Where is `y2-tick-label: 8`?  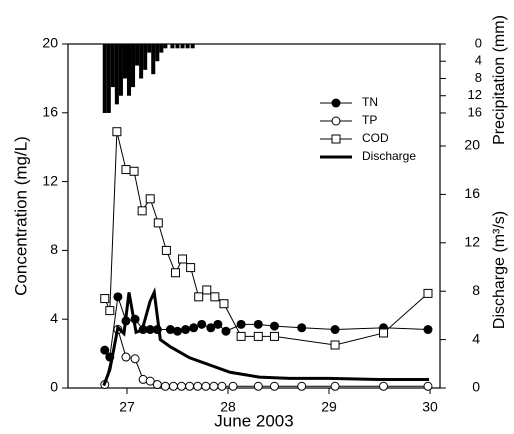 y2-tick-label: 8 is located at coordinates (476, 290).